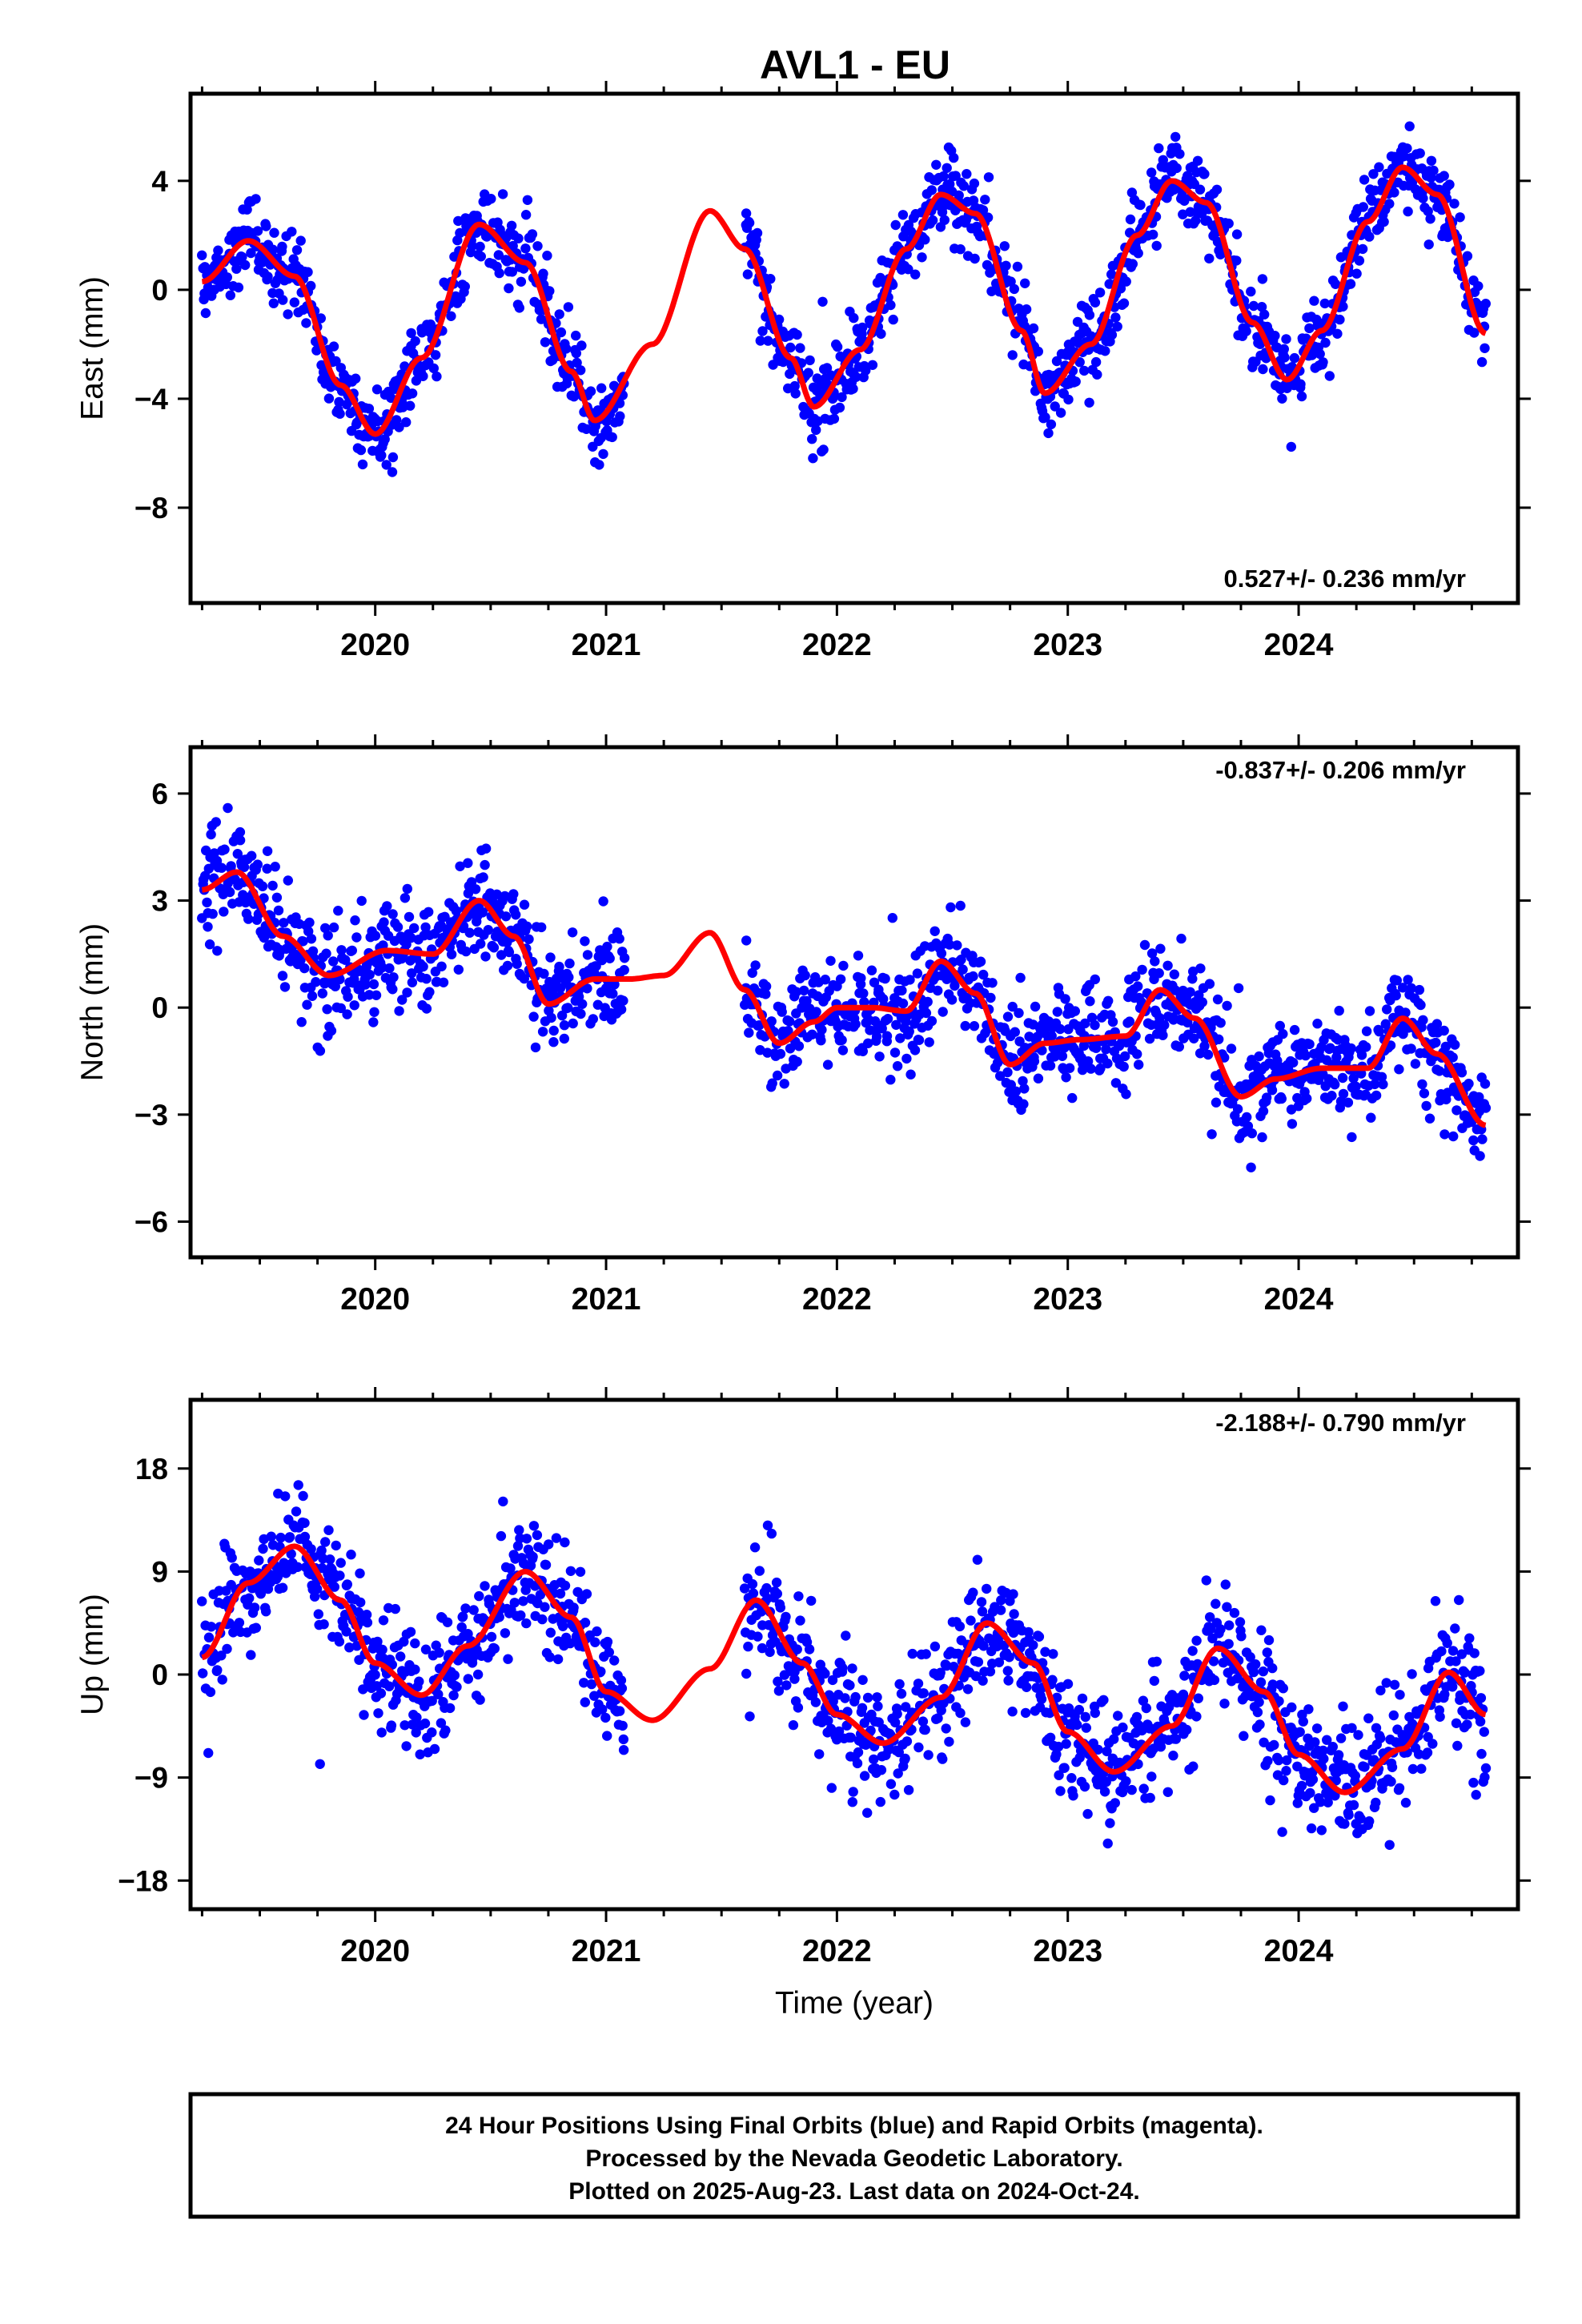 The width and height of the screenshot is (1582, 2324). I want to click on data-points-north, so click(845, 988).